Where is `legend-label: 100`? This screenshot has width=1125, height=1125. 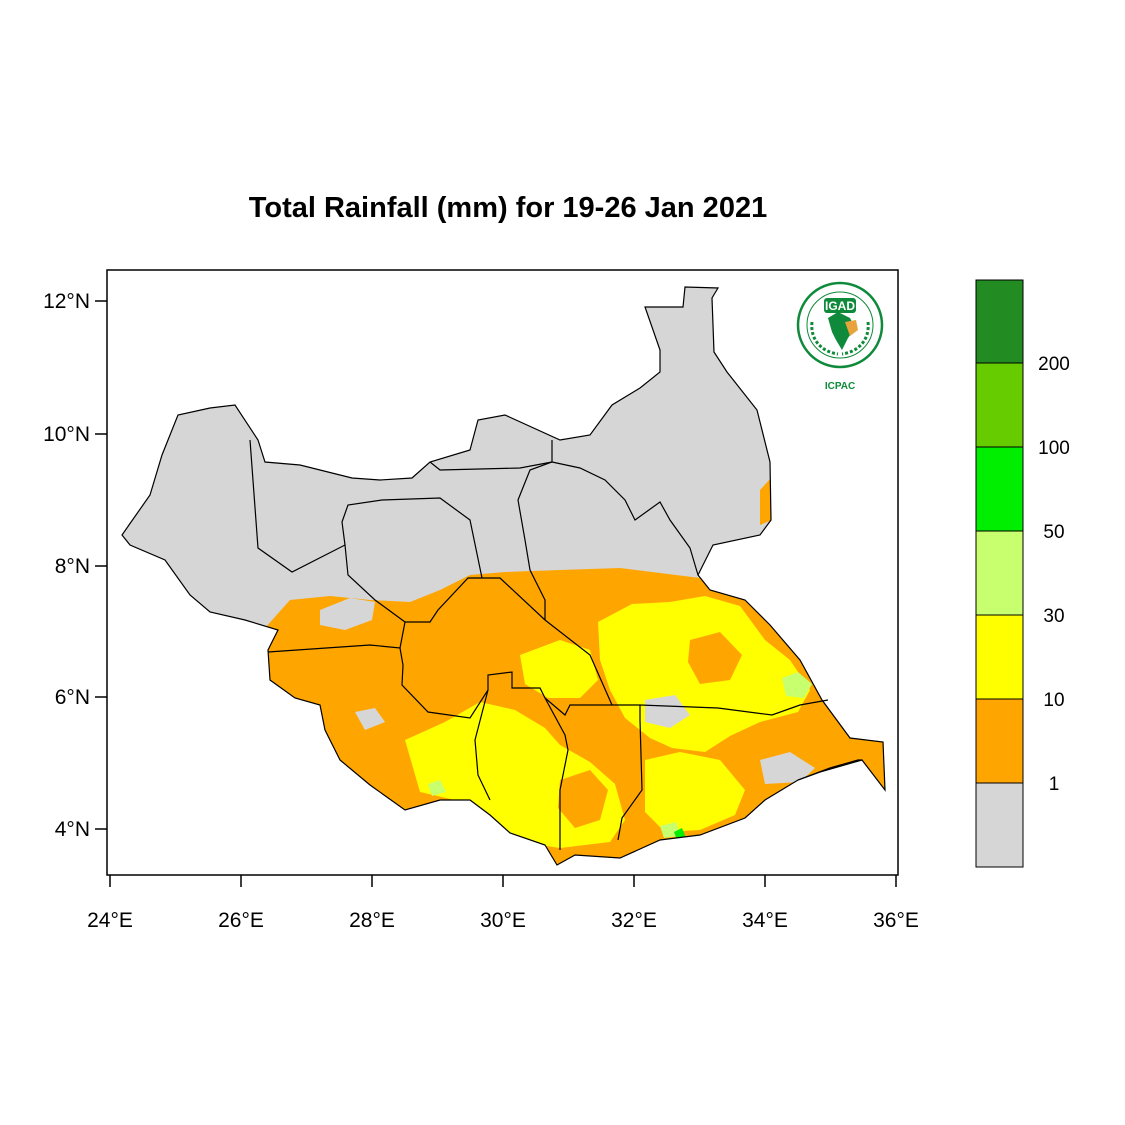 legend-label: 100 is located at coordinates (1054, 448).